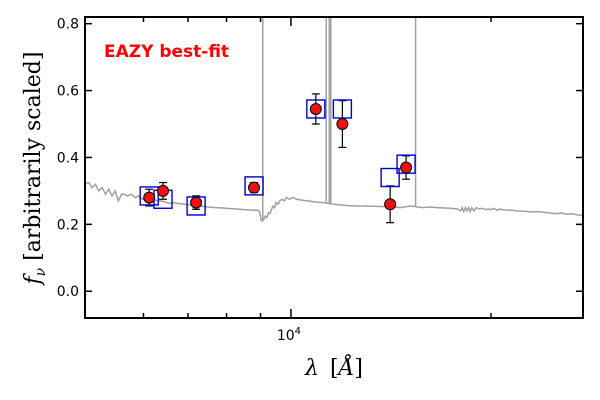 The height and width of the screenshot is (400, 600). I want to click on x-tick-label: 104, so click(289, 335).